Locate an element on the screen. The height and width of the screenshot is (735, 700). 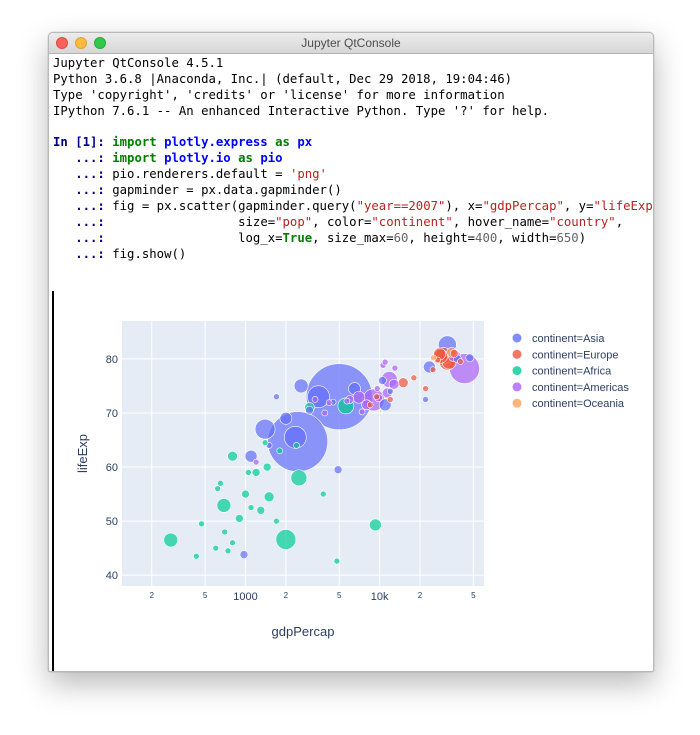
y-axis-title: lifeExp is located at coordinates (82, 453).